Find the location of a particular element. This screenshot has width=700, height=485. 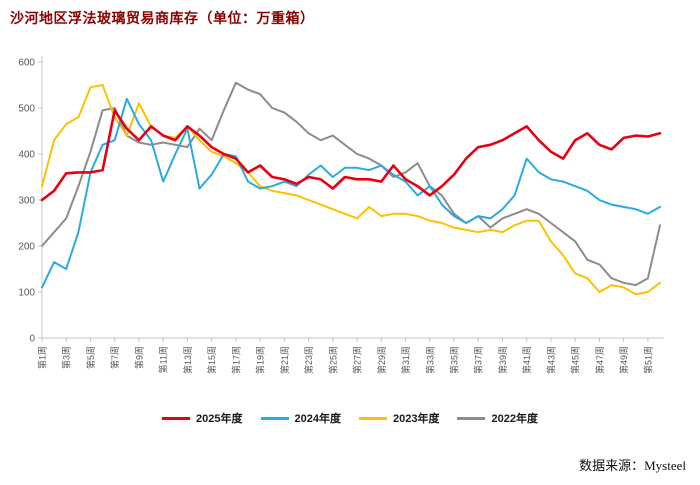

y-tick-label: 100 is located at coordinates (26, 293).